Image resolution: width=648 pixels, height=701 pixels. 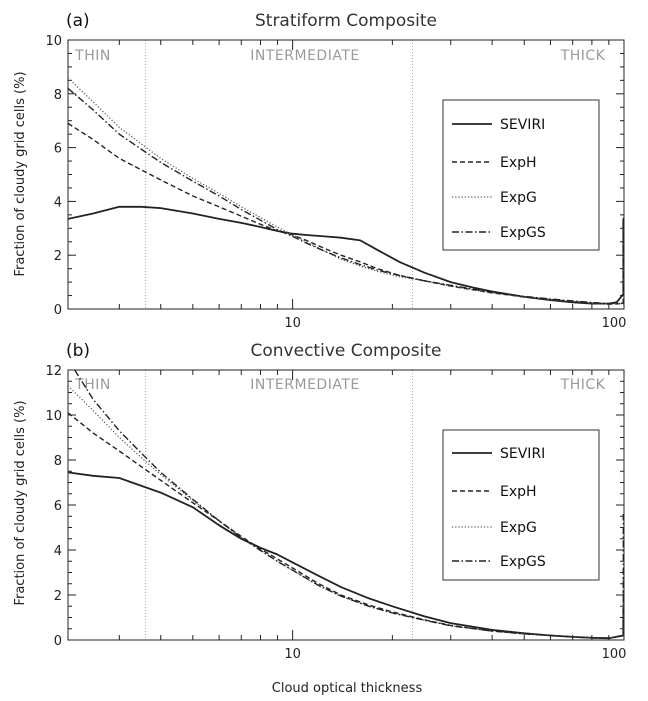 What do you see at coordinates (58, 641) in the screenshot?
I see `y-tick-label-0-b: 0` at bounding box center [58, 641].